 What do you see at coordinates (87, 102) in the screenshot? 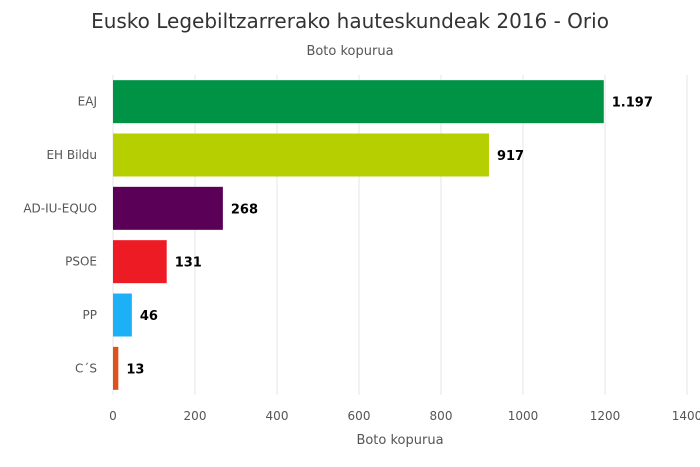
I see `category-label: EAJ` at bounding box center [87, 102].